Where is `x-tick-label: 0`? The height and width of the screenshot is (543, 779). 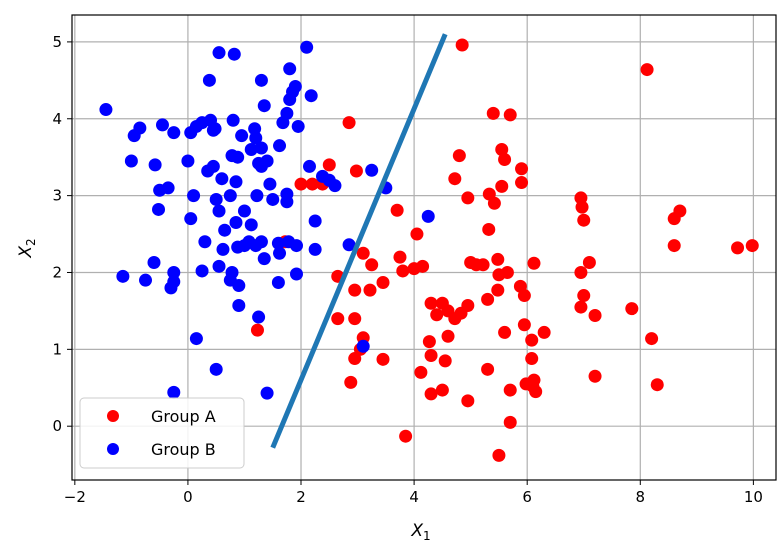
x-tick-label: 0 is located at coordinates (188, 497).